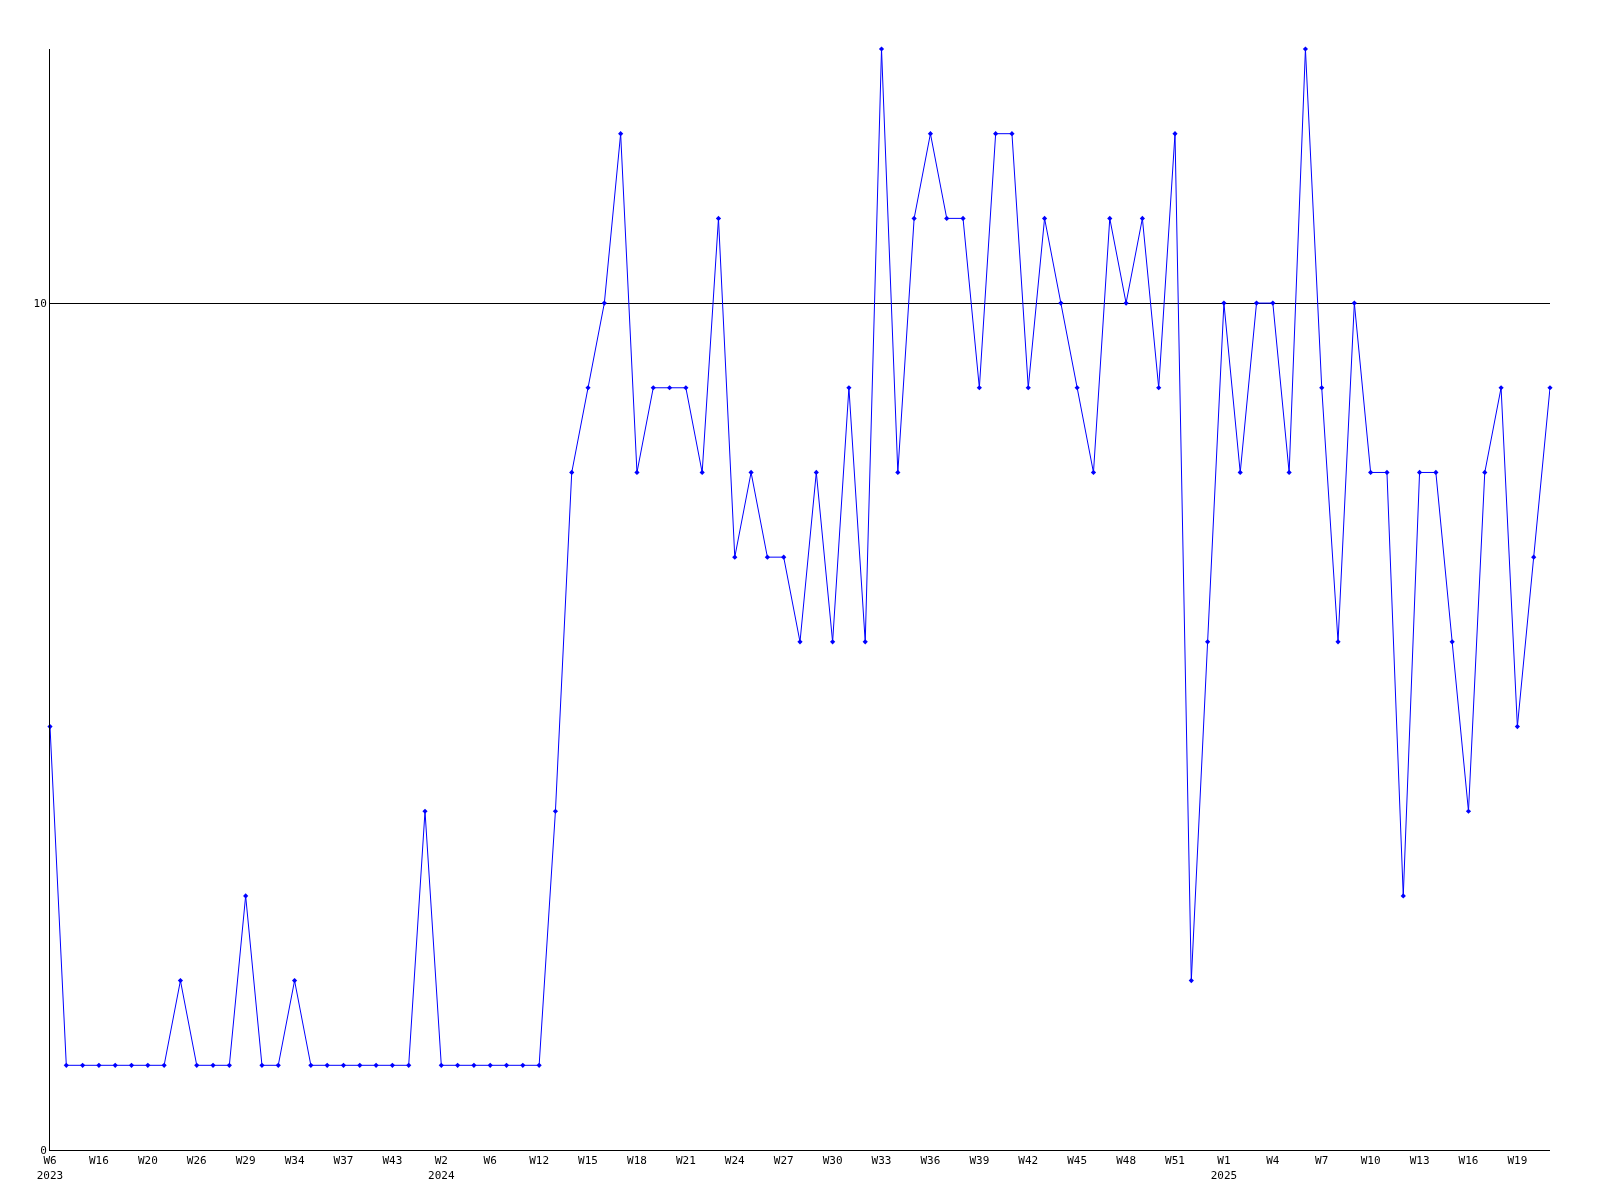 This screenshot has width=1600, height=1200. I want to click on x-tick-label: W20, so click(147, 1161).